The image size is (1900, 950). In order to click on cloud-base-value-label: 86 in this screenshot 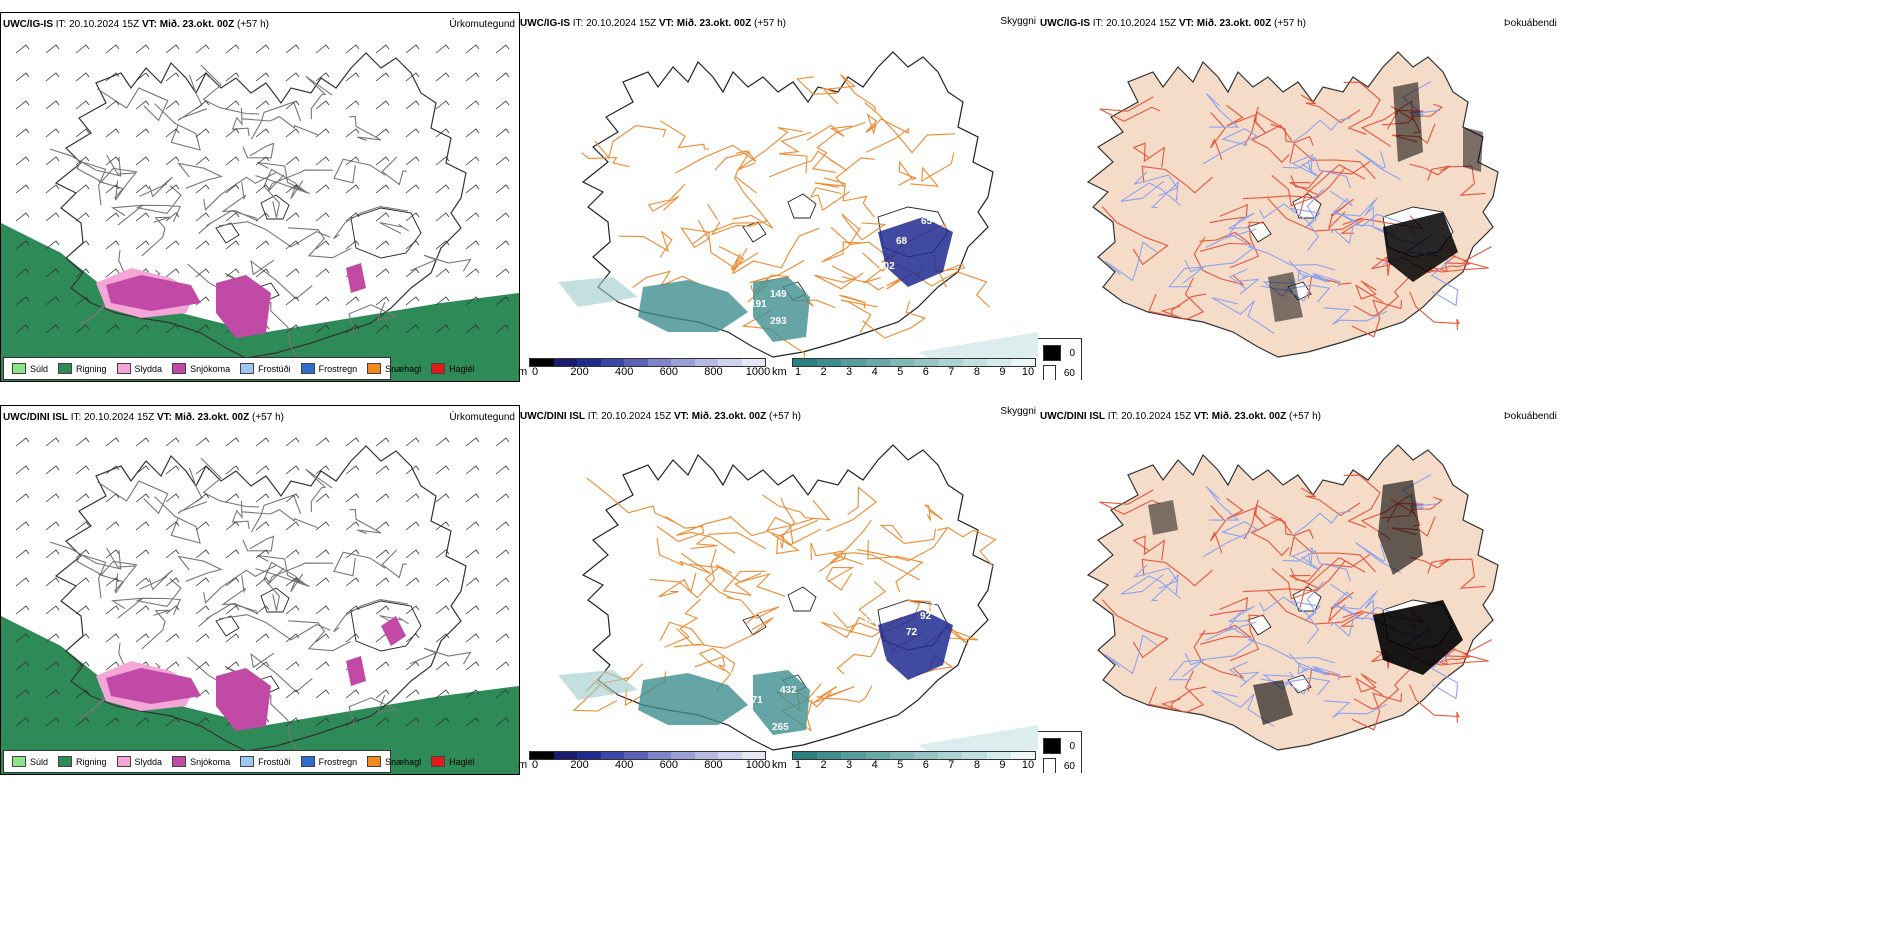, I will do `click(882, 284)`.